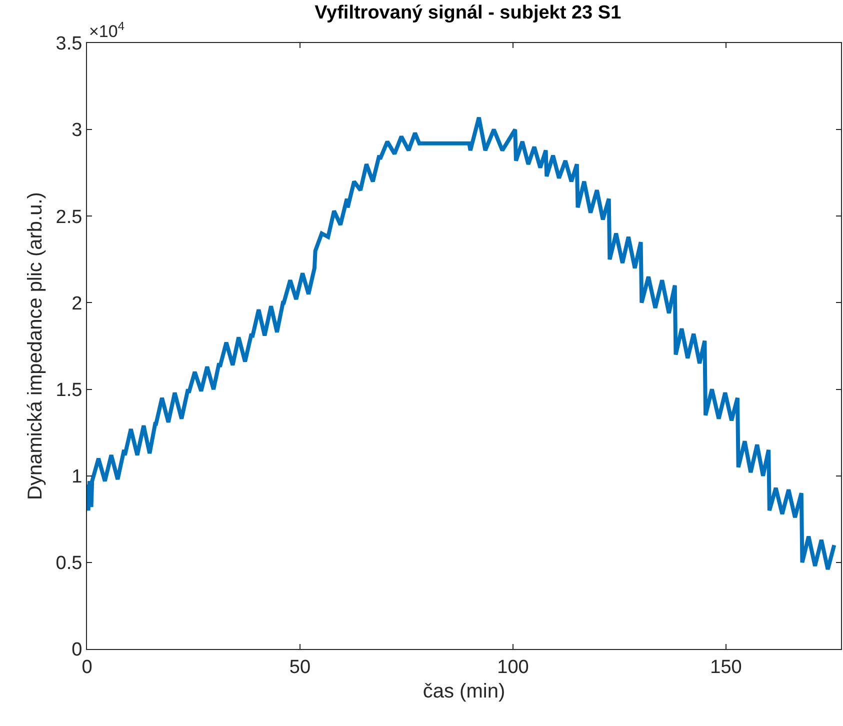 The image size is (843, 726). What do you see at coordinates (77, 303) in the screenshot?
I see `y-tick-label: 2` at bounding box center [77, 303].